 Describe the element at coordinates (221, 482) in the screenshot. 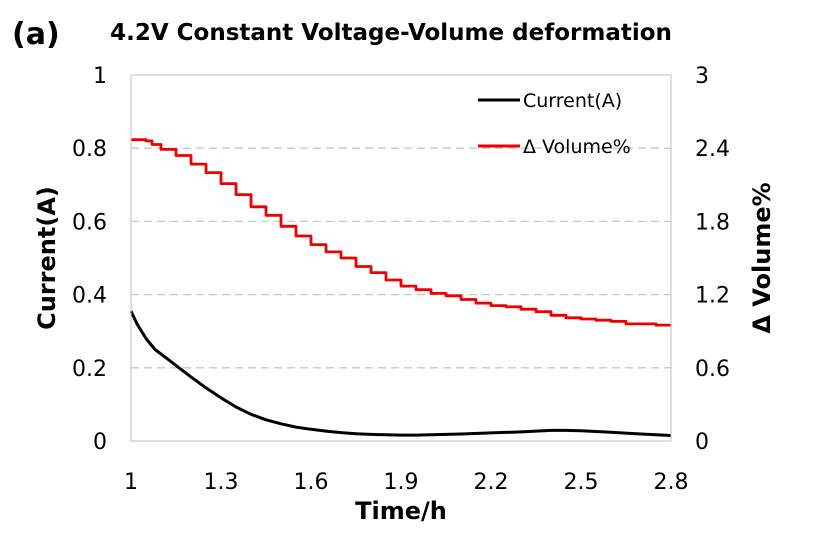

I see `x-tick-label: 1.3` at that location.